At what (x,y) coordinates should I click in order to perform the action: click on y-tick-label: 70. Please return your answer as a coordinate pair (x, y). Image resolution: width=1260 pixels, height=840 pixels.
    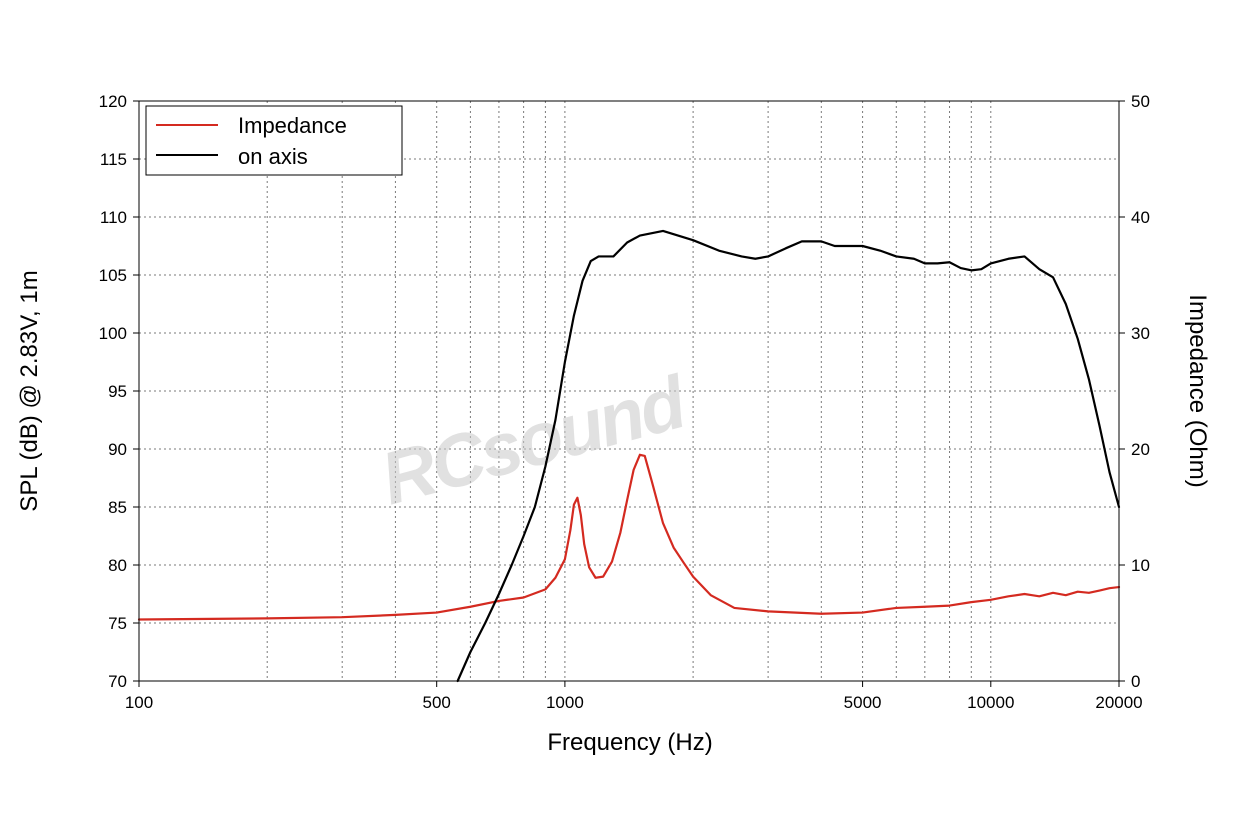
    Looking at the image, I should click on (117, 681).